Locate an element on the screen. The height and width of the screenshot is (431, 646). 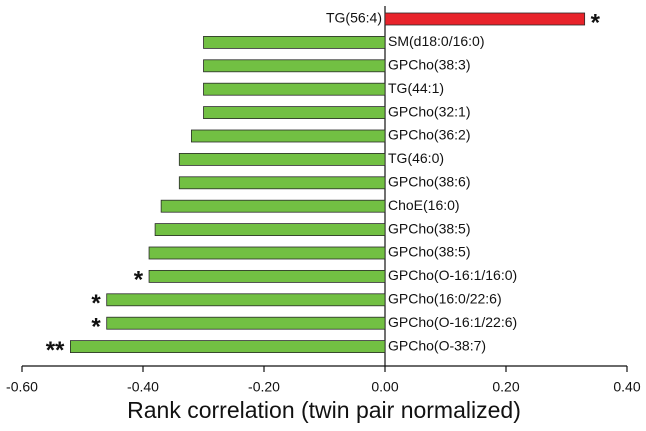
category-label: GPCho(36:2) is located at coordinates (429, 135).